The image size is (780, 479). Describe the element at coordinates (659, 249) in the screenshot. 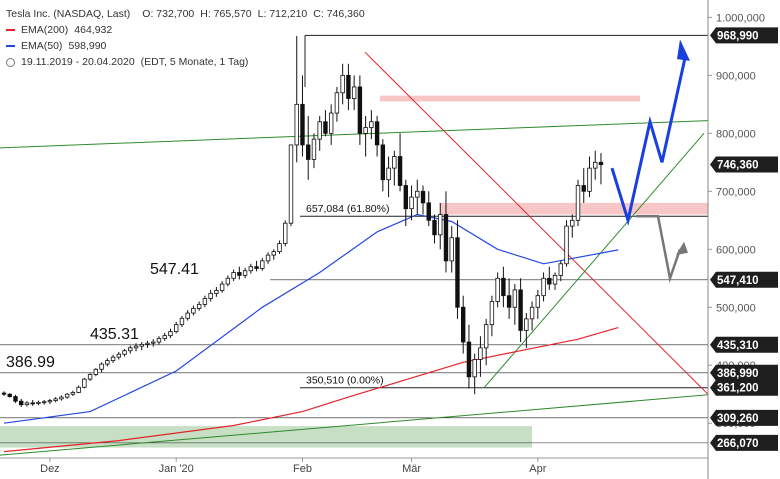

I see `bearish-projection-path` at that location.